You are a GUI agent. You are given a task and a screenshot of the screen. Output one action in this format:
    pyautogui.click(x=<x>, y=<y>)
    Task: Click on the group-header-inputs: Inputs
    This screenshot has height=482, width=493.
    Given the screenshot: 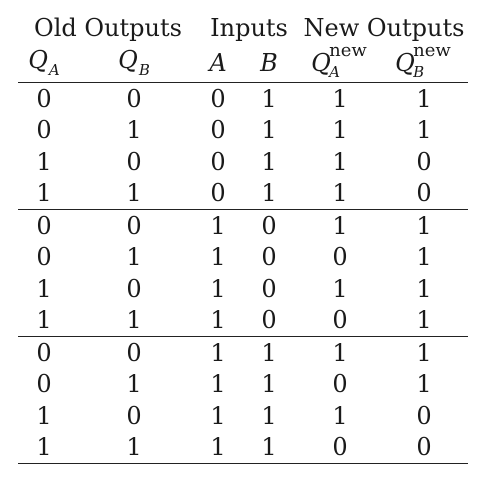 What is the action you would take?
    pyautogui.click(x=249, y=28)
    